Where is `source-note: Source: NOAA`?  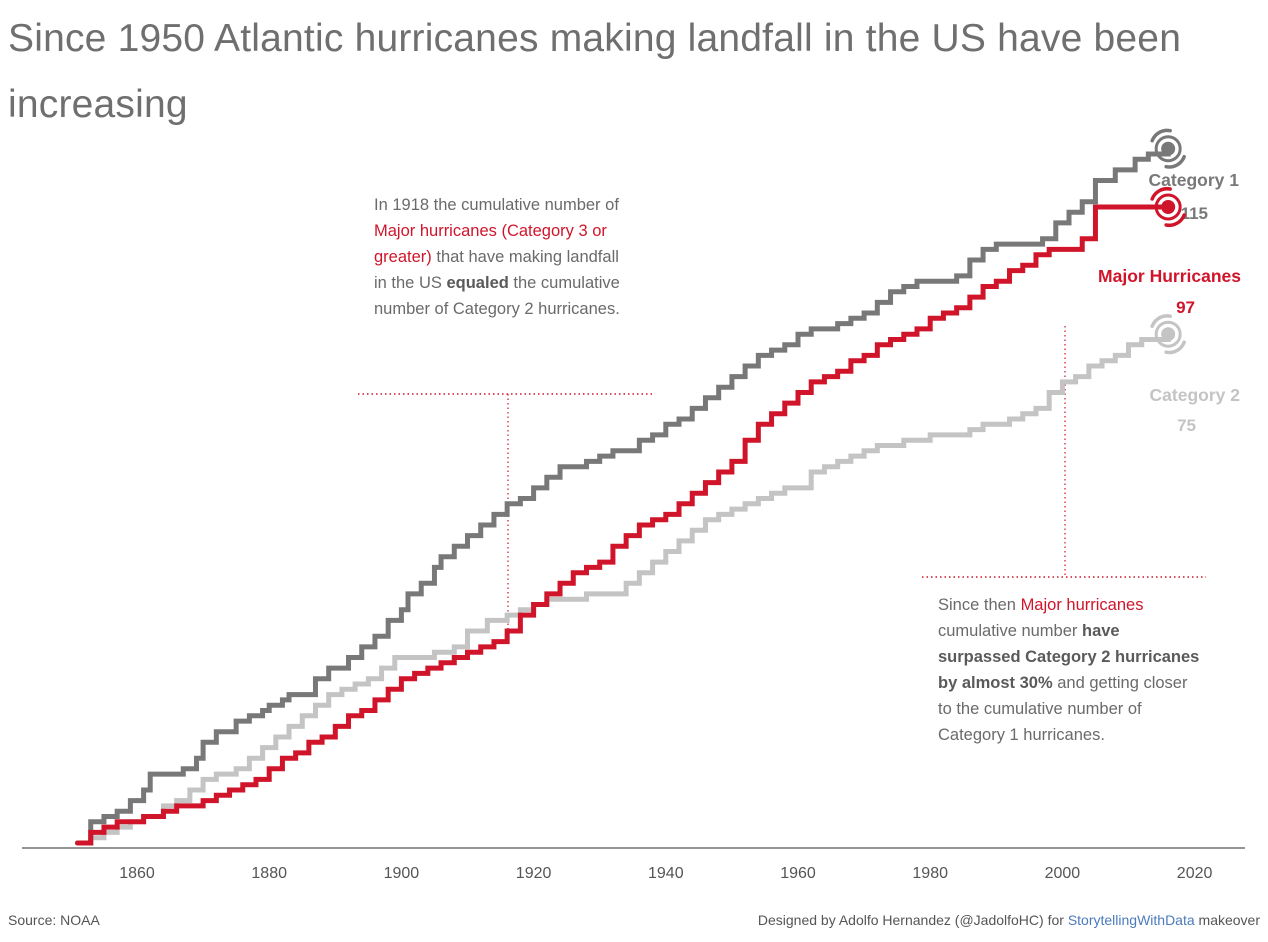
source-note: Source: NOAA is located at coordinates (54, 920).